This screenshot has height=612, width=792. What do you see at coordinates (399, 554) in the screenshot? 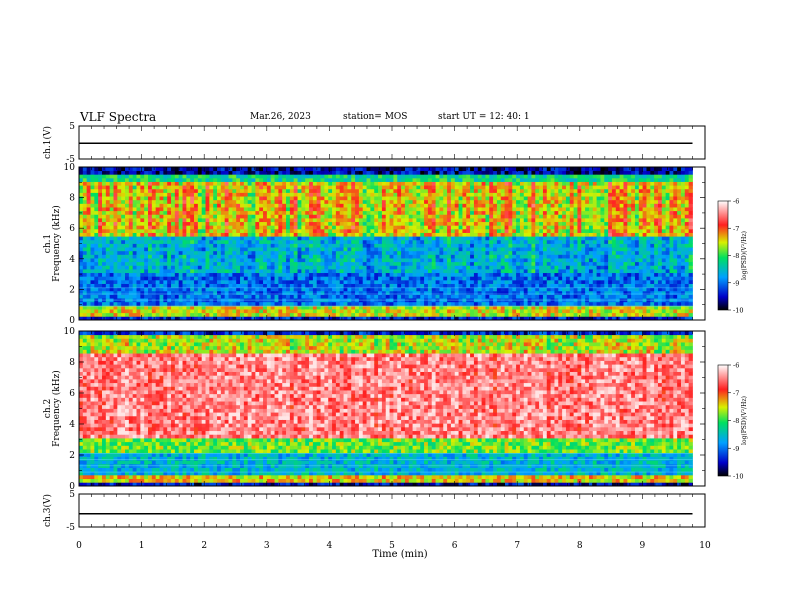
I see `x-axis-title: Time (min)` at bounding box center [399, 554].